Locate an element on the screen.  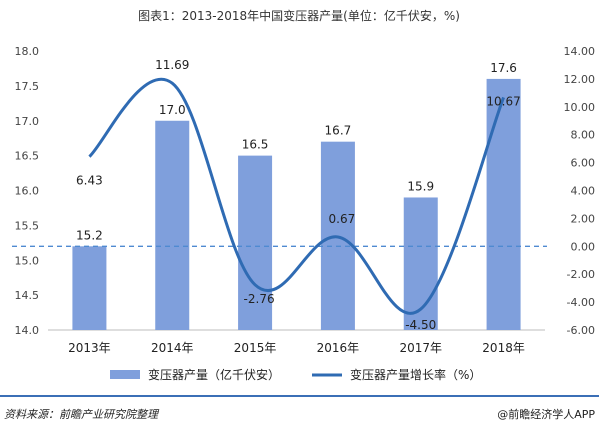
left-axis-tick: 15.0 is located at coordinates (27, 260).